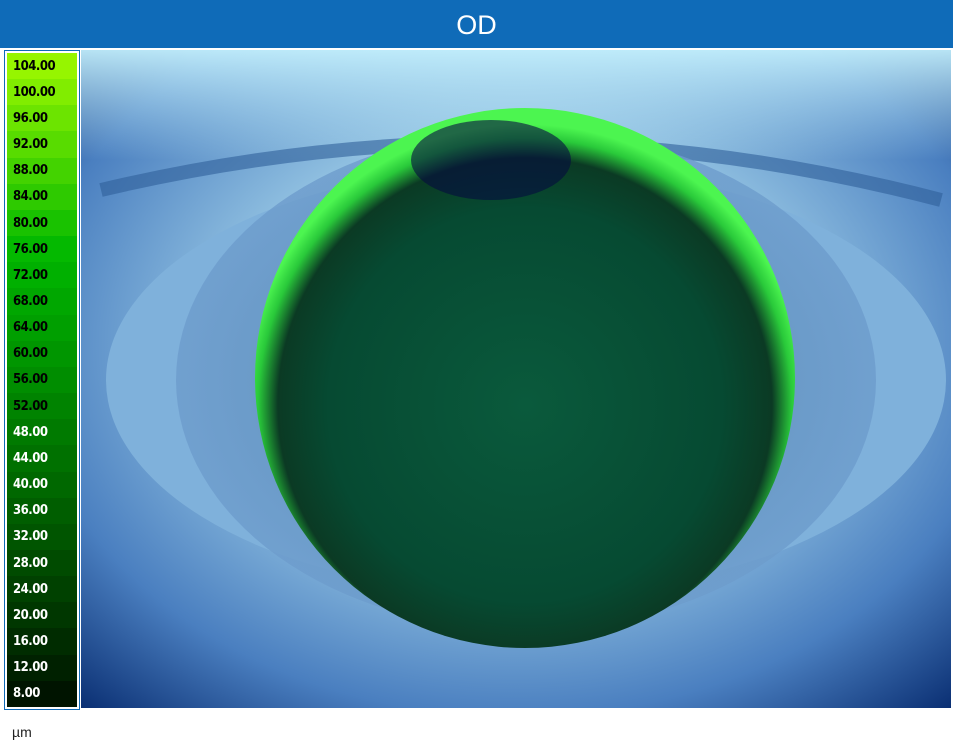 Image resolution: width=953 pixels, height=746 pixels. I want to click on scale-label: 28.00, so click(42, 563).